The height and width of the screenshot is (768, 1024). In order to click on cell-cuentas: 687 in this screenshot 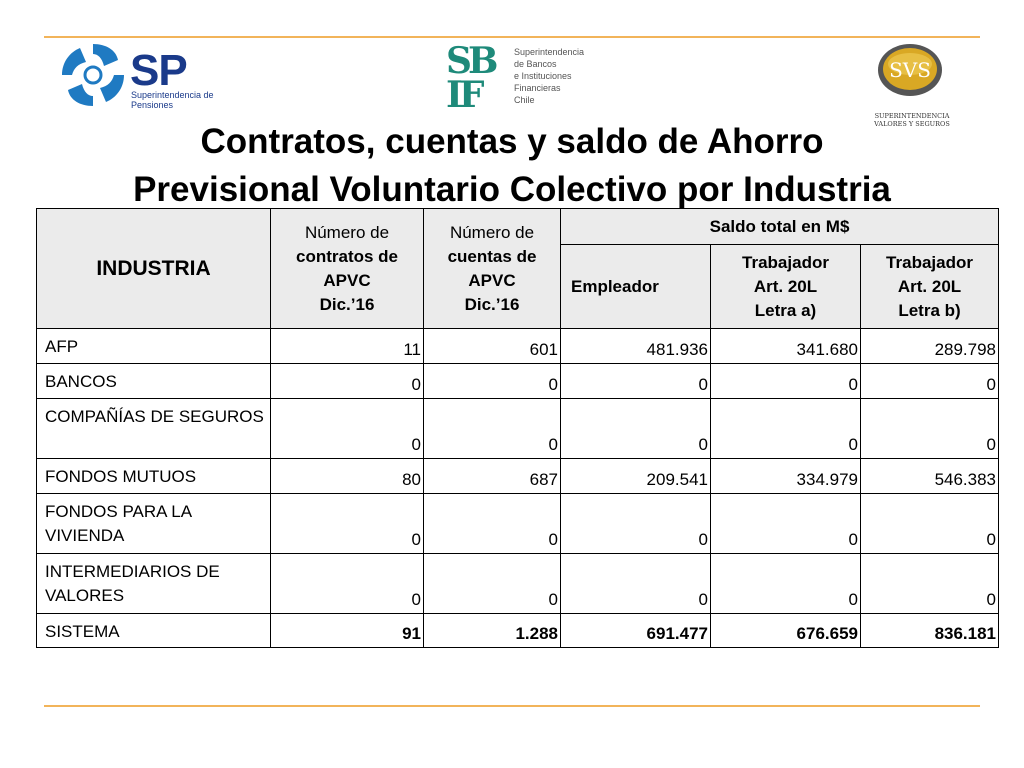, I will do `click(492, 476)`.